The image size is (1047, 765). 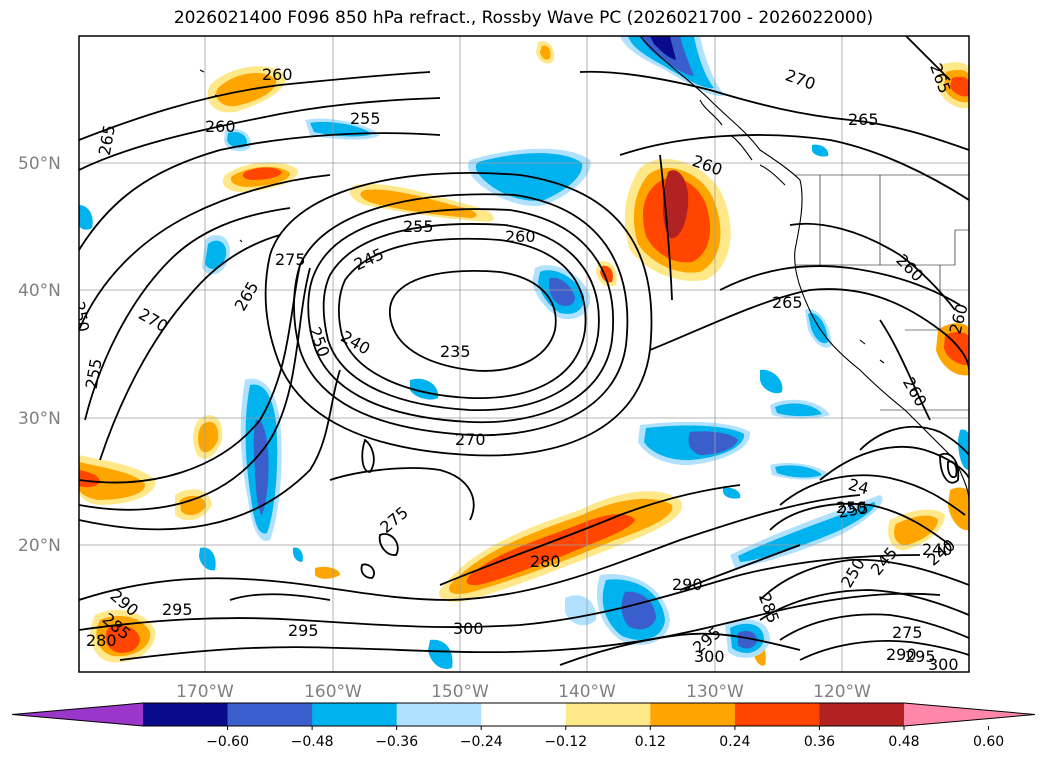 What do you see at coordinates (587, 692) in the screenshot?
I see `lon-label: 140°W` at bounding box center [587, 692].